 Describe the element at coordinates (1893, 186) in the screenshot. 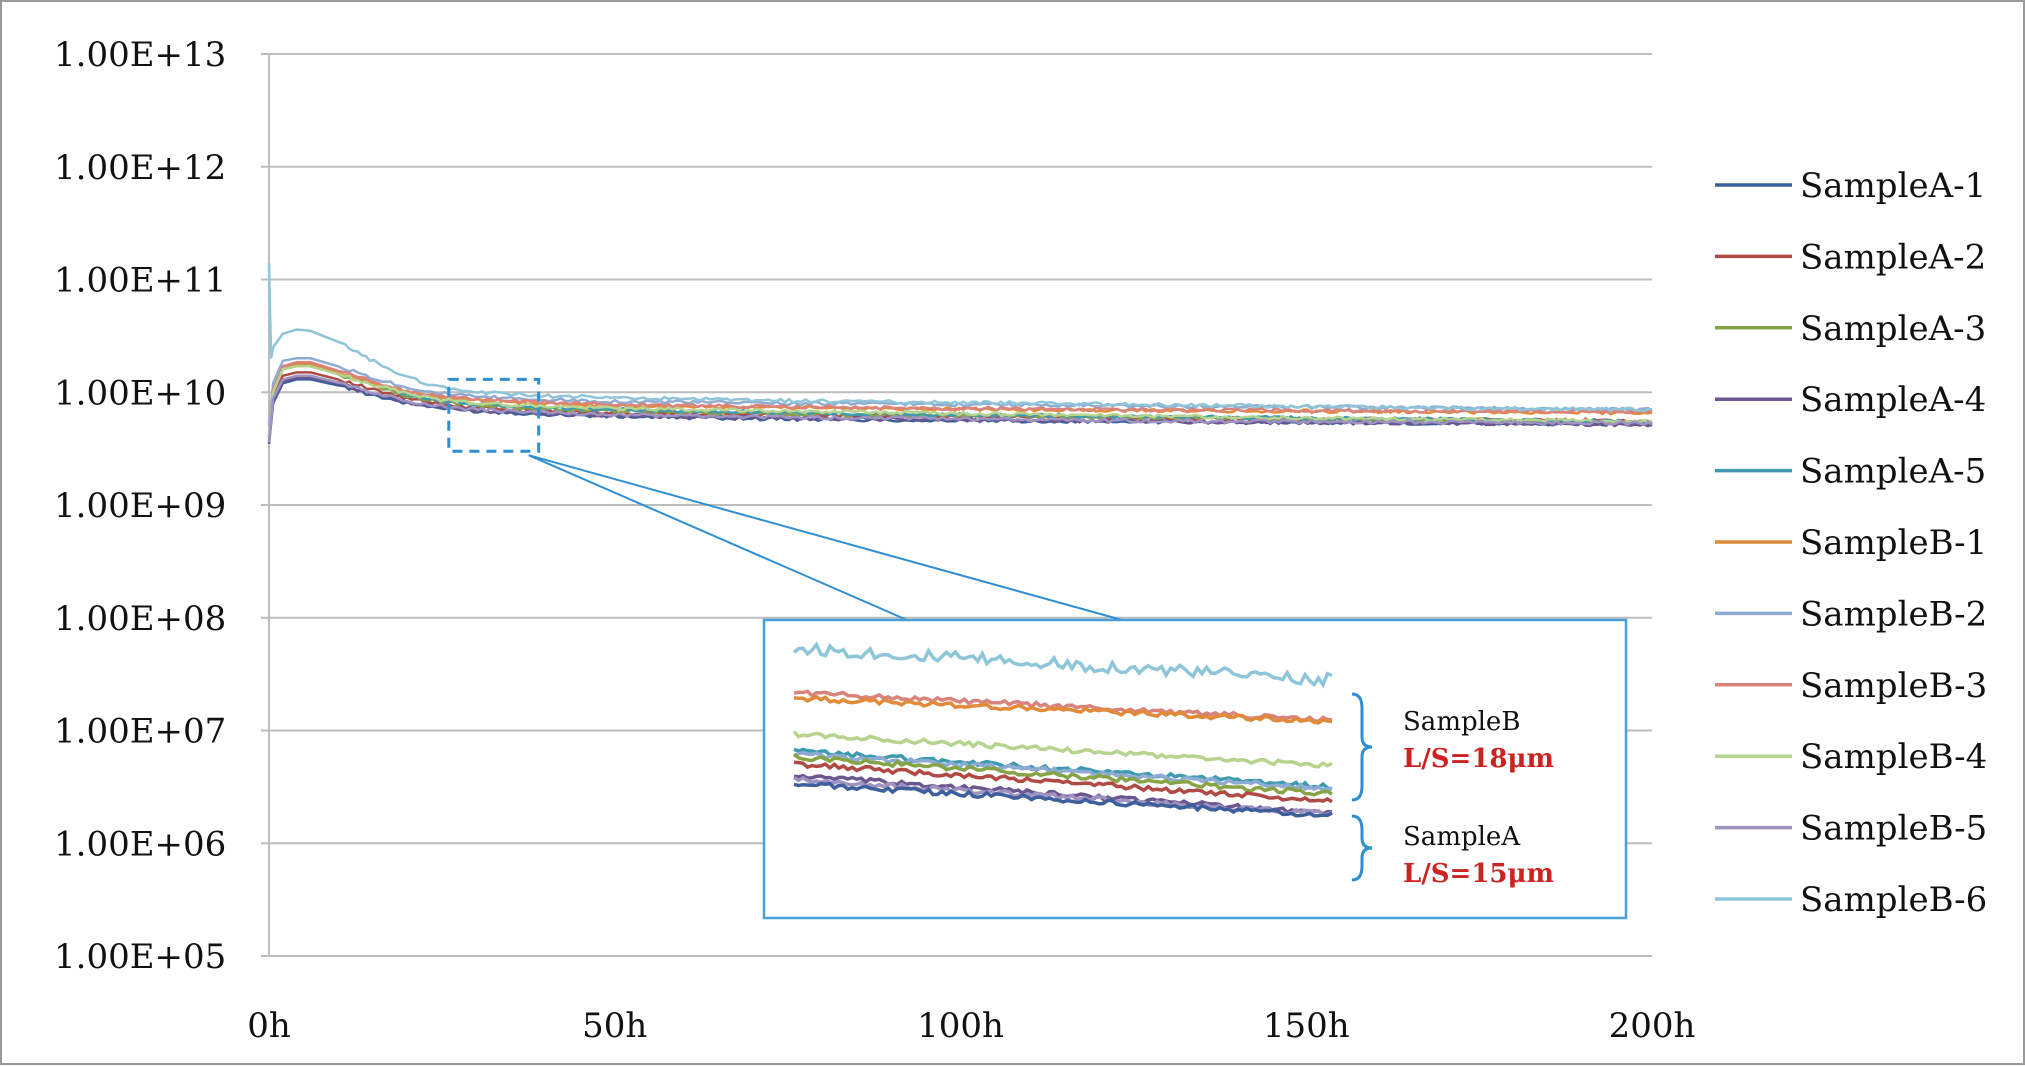

I see `legend-label: SampleA-1` at that location.